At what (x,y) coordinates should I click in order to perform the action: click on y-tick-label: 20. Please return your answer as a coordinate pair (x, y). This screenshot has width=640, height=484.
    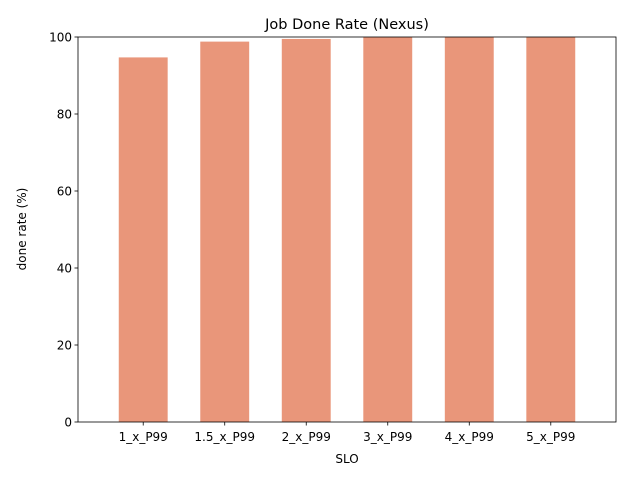
    Looking at the image, I should click on (64, 346).